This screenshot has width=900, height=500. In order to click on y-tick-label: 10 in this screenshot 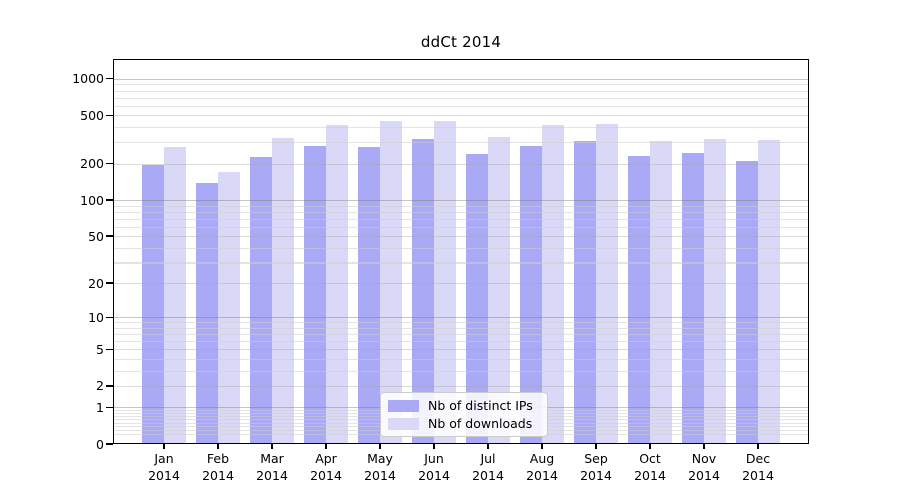, I will do `click(96, 317)`.